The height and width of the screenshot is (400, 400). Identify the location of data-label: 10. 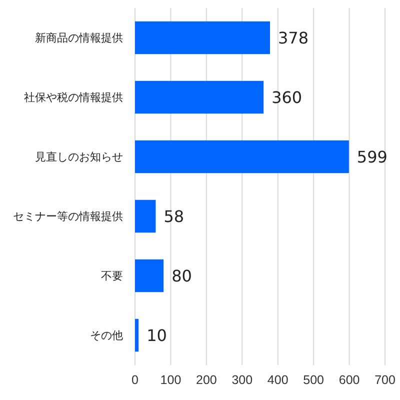
(156, 335).